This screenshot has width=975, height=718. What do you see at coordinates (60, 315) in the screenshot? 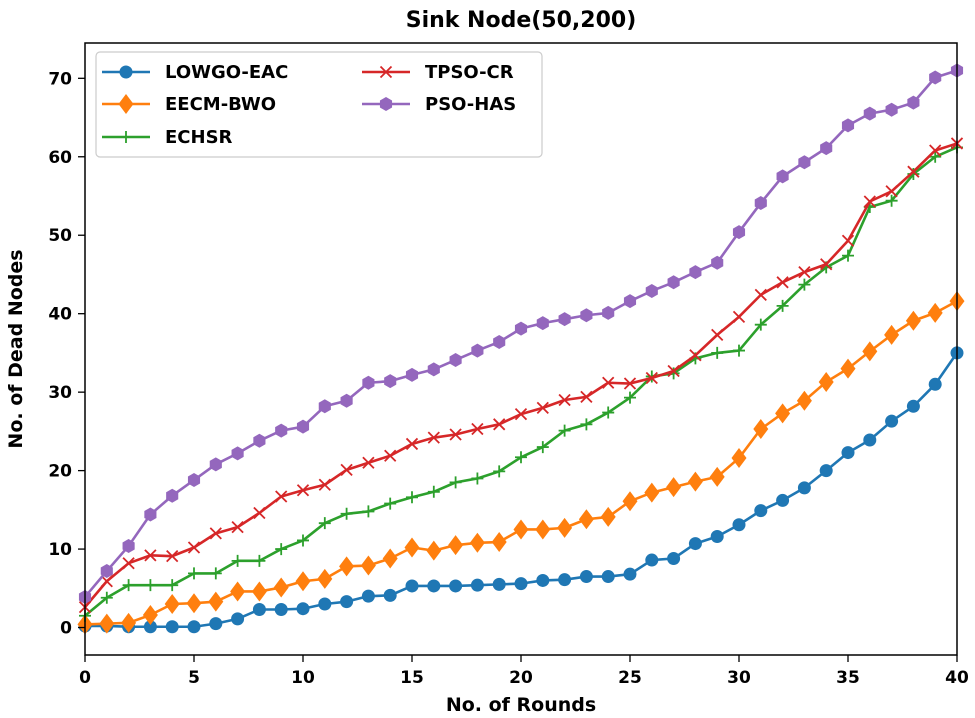
I see `y-tick-label: 40` at bounding box center [60, 315].